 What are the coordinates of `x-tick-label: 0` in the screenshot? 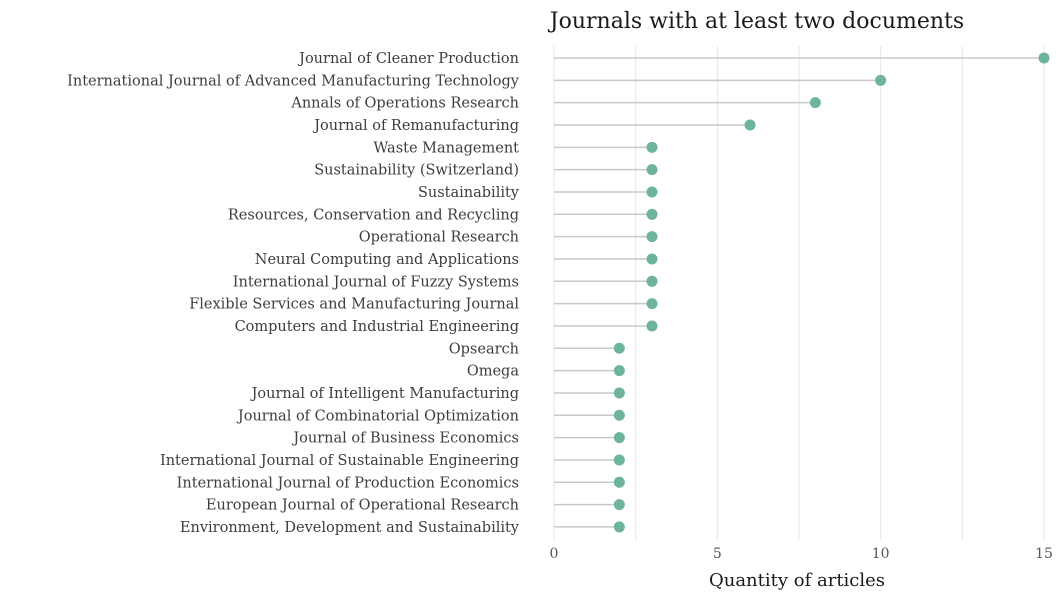 It's located at (554, 554).